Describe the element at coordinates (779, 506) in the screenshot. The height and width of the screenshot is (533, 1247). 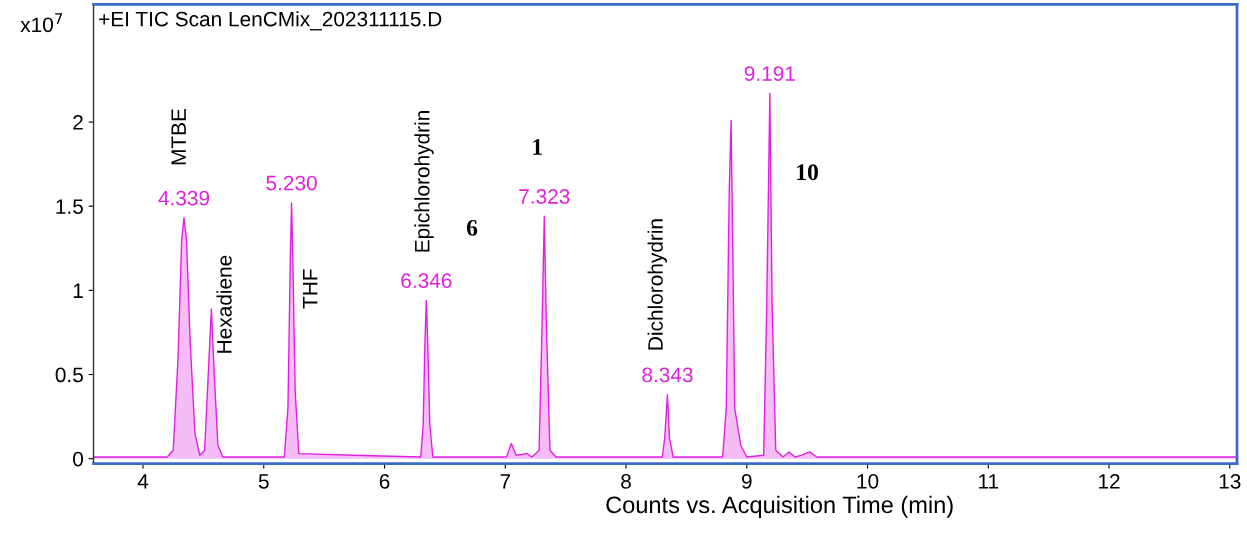
I see `x-axis-title: Counts vs. Acquisition Time (min)` at that location.